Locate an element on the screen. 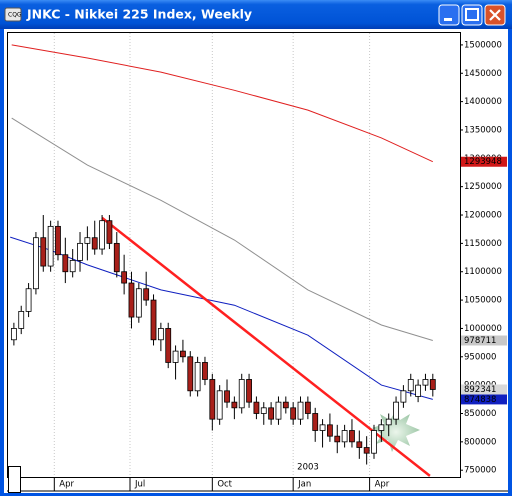 The image size is (512, 496). window-title: JNKC - Nikkei 225 Index, Weekly is located at coordinates (139, 14).